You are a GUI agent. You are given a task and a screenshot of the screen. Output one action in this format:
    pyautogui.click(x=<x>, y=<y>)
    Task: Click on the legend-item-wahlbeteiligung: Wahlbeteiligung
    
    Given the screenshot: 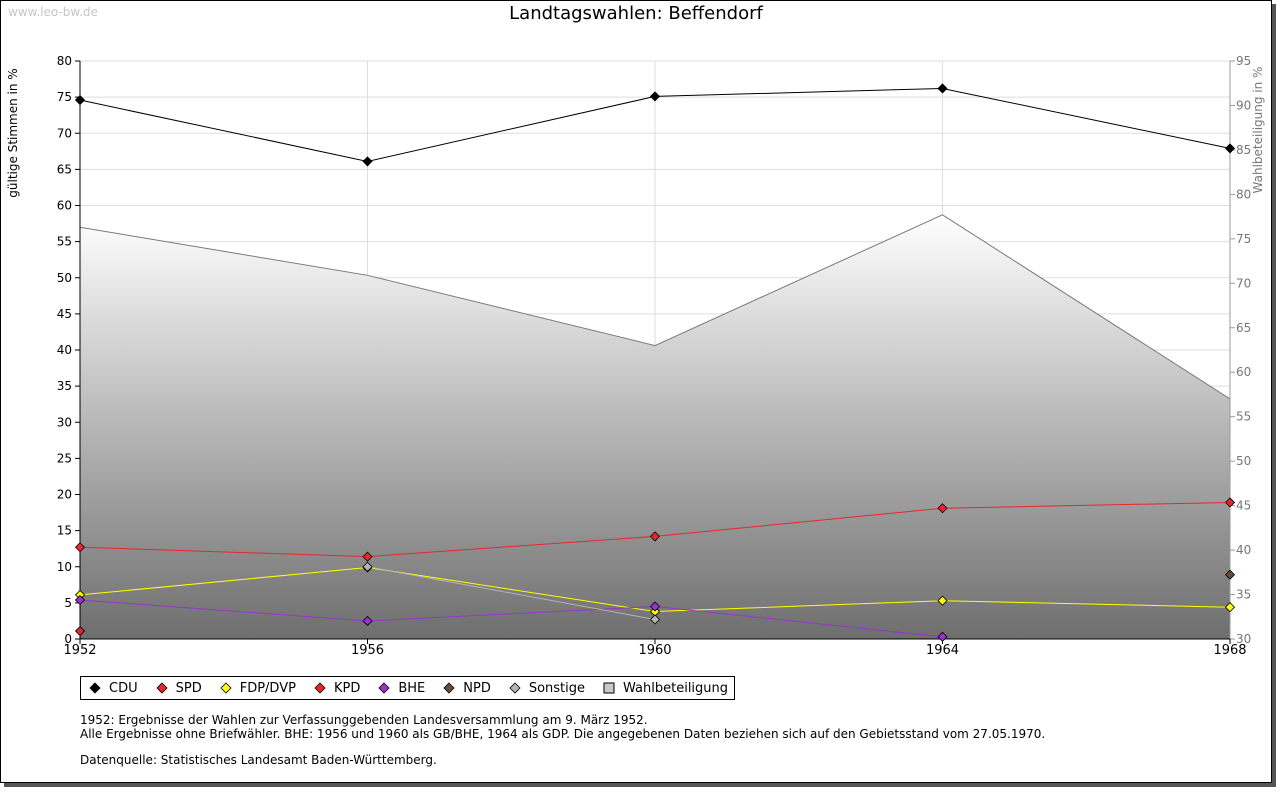 What is the action you would take?
    pyautogui.click(x=663, y=688)
    